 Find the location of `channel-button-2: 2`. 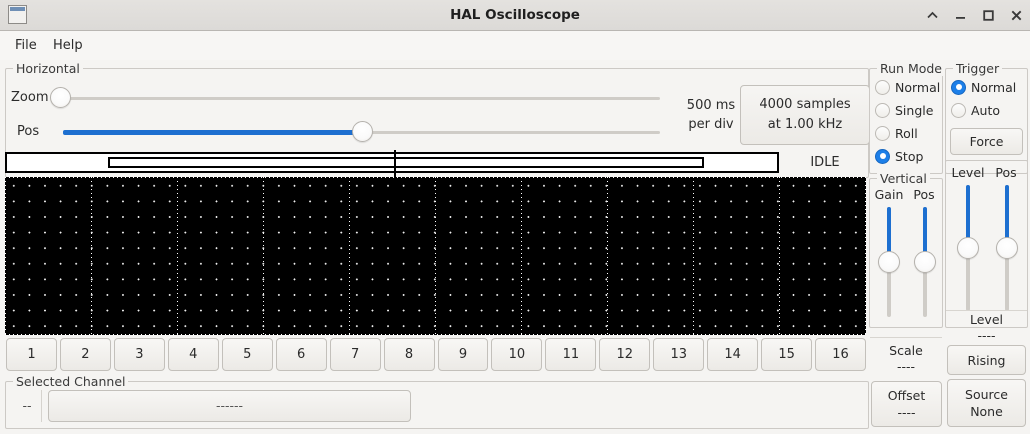

channel-button-2: 2 is located at coordinates (85, 354).